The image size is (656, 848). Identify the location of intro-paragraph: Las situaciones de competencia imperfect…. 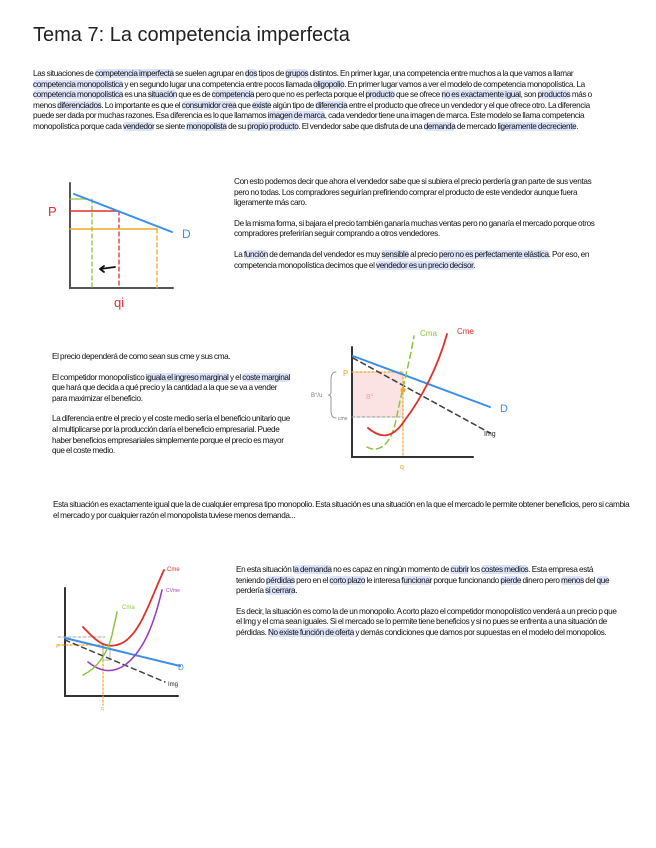
(314, 106).